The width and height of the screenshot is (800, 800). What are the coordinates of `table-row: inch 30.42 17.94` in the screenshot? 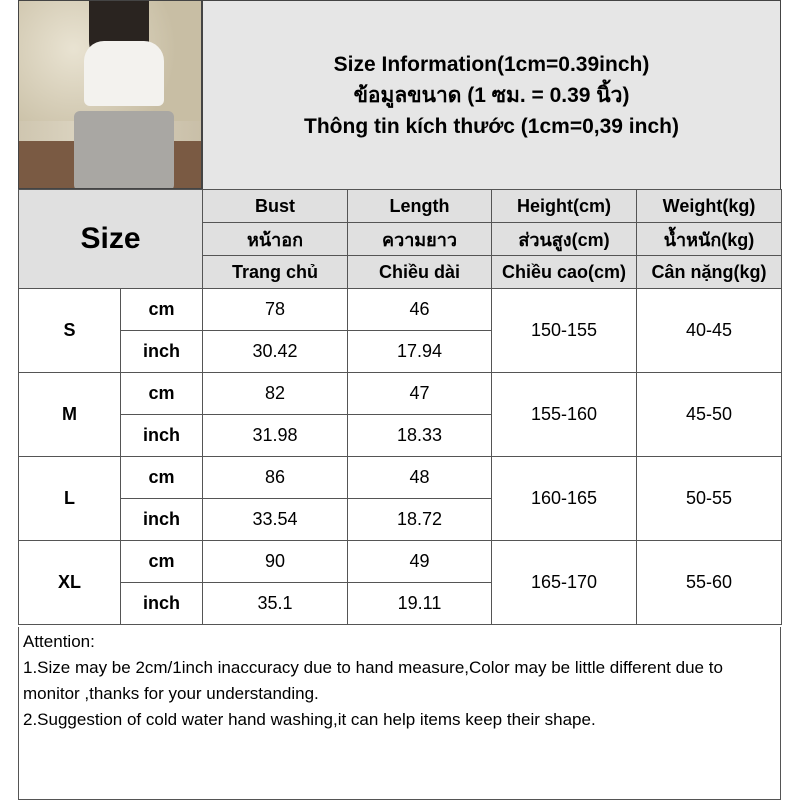 It's located at (400, 351).